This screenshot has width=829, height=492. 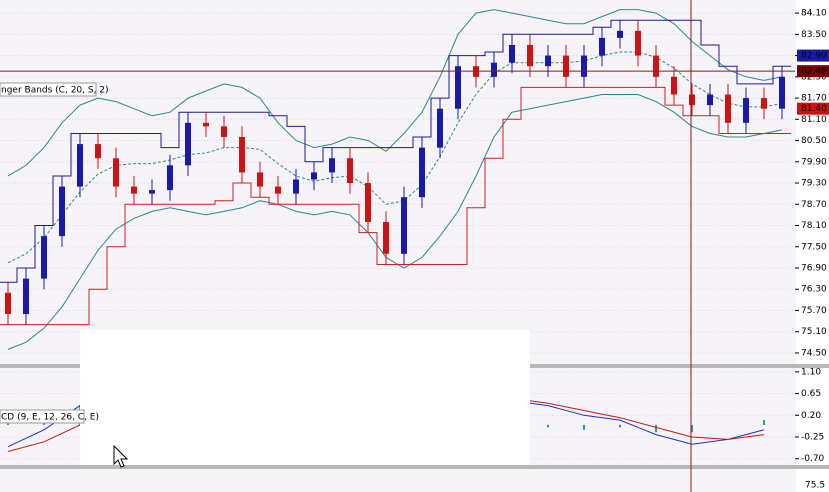 I want to click on y-tick-label: 0.20, so click(x=811, y=416).